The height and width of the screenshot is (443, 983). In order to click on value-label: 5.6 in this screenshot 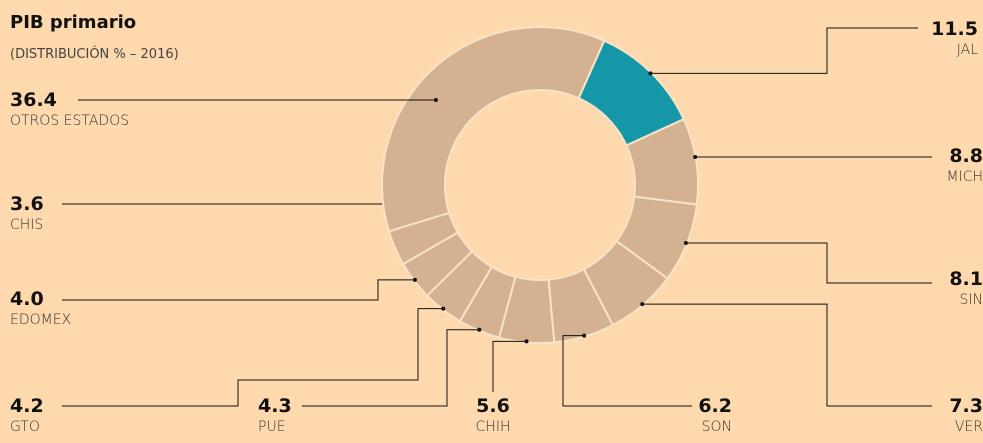, I will do `click(493, 406)`.